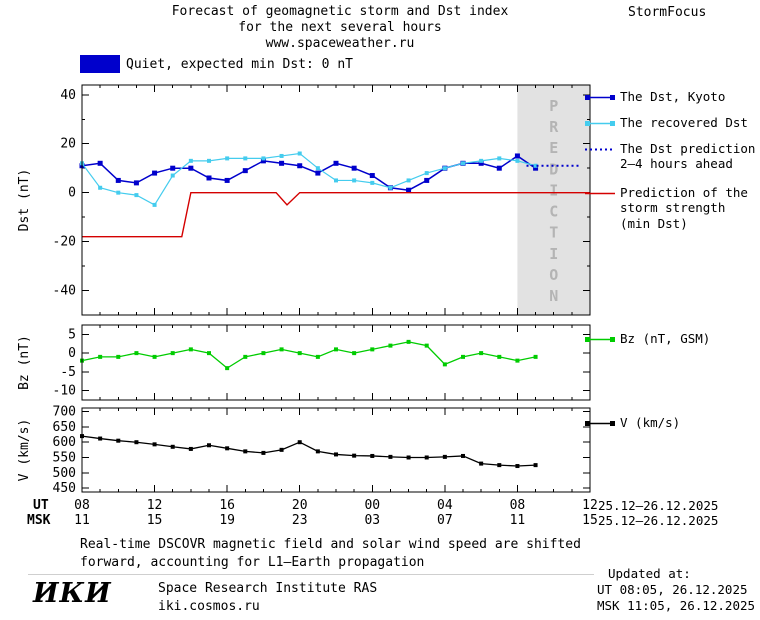  What do you see at coordinates (658, 505) in the screenshot?
I see `ut-date-range: 25.12–26.12.2025` at bounding box center [658, 505].